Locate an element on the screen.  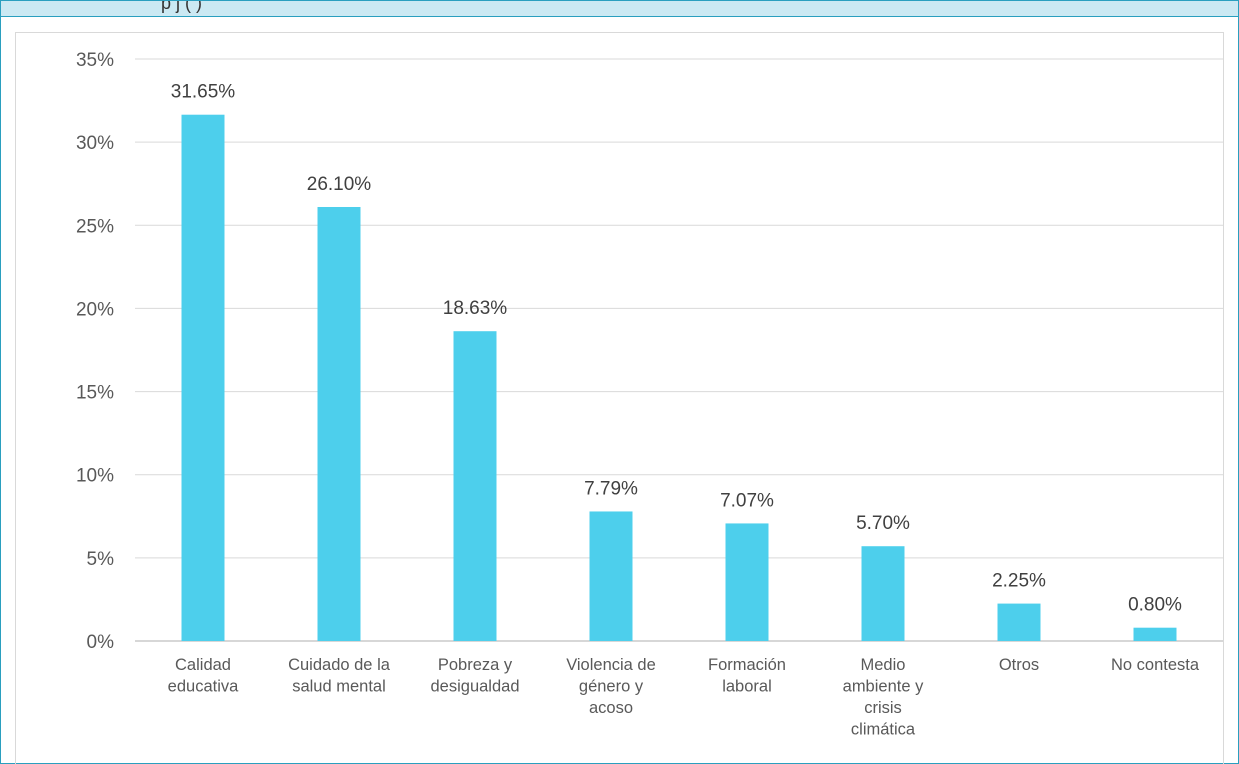
x-tick-label: Cuidado de la is located at coordinates (339, 665).